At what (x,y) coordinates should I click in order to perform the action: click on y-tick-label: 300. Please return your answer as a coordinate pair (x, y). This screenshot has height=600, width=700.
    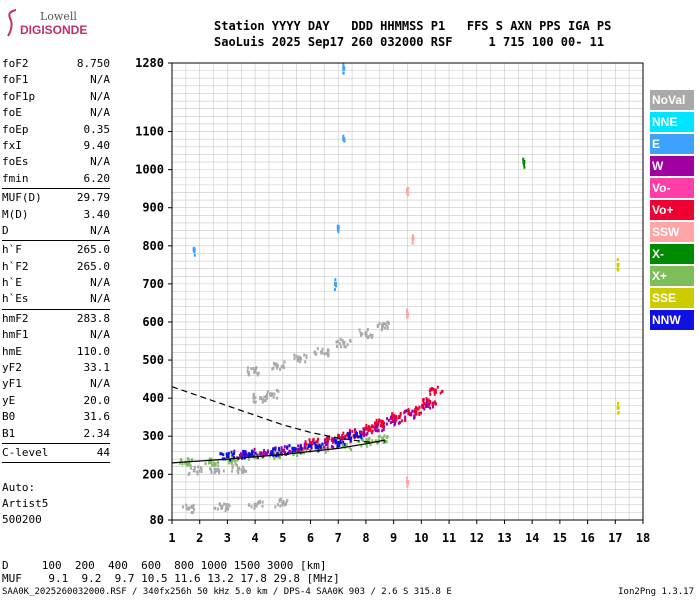
    Looking at the image, I should click on (153, 436).